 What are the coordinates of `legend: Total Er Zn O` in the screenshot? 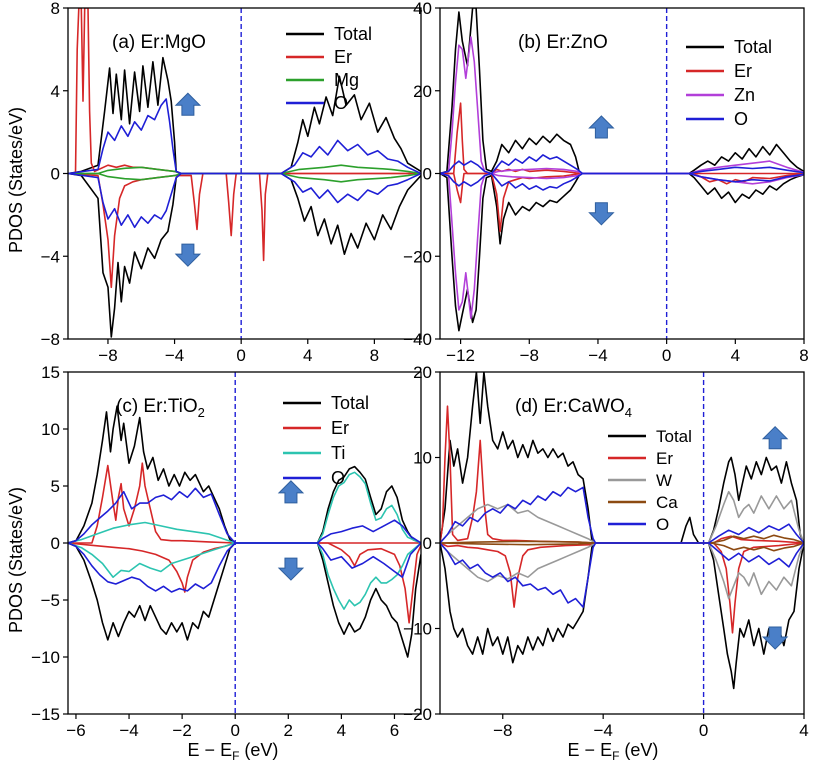 It's located at (729, 83).